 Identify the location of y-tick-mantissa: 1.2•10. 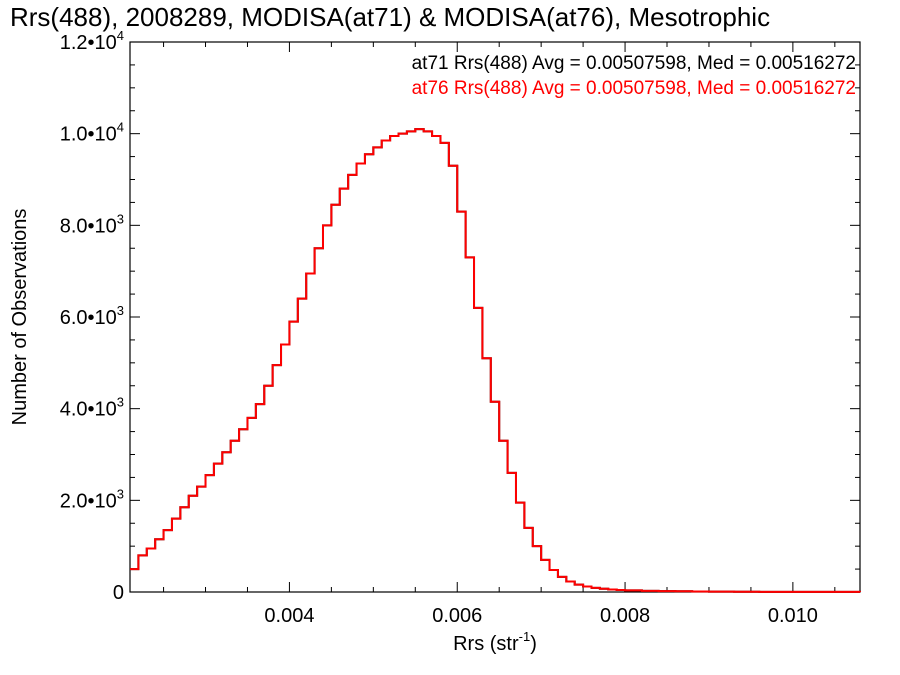
(88, 43).